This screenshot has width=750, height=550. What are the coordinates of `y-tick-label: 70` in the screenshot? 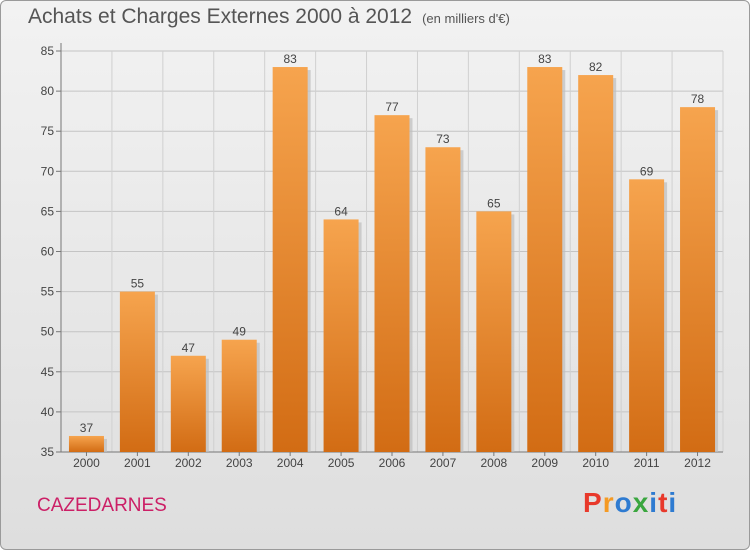 It's located at (48, 171).